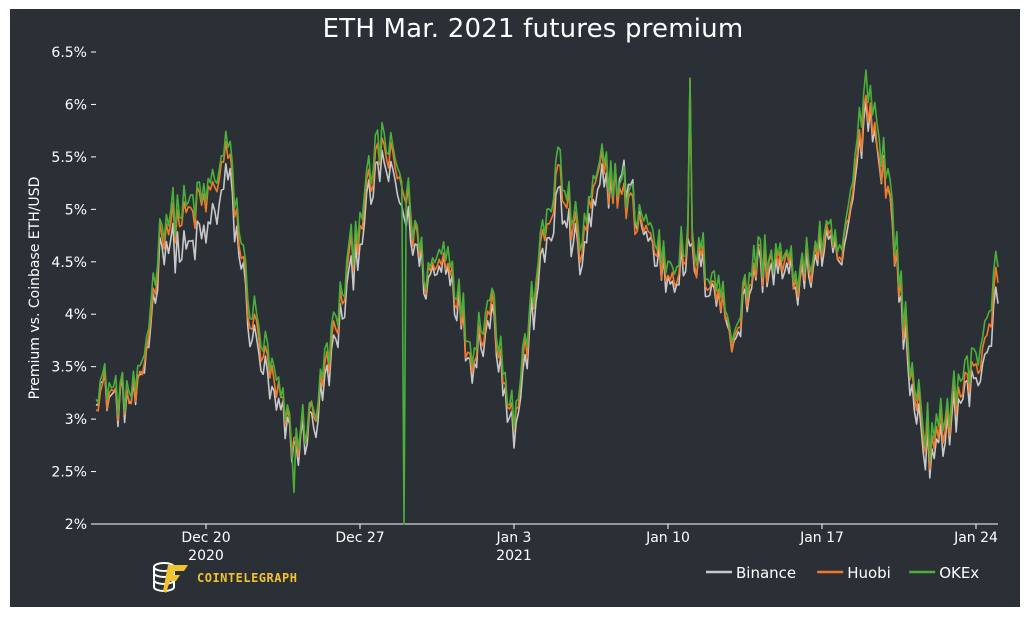 The height and width of the screenshot is (617, 1030). What do you see at coordinates (247, 578) in the screenshot?
I see `brand-name: COINTELEGRAPH` at bounding box center [247, 578].